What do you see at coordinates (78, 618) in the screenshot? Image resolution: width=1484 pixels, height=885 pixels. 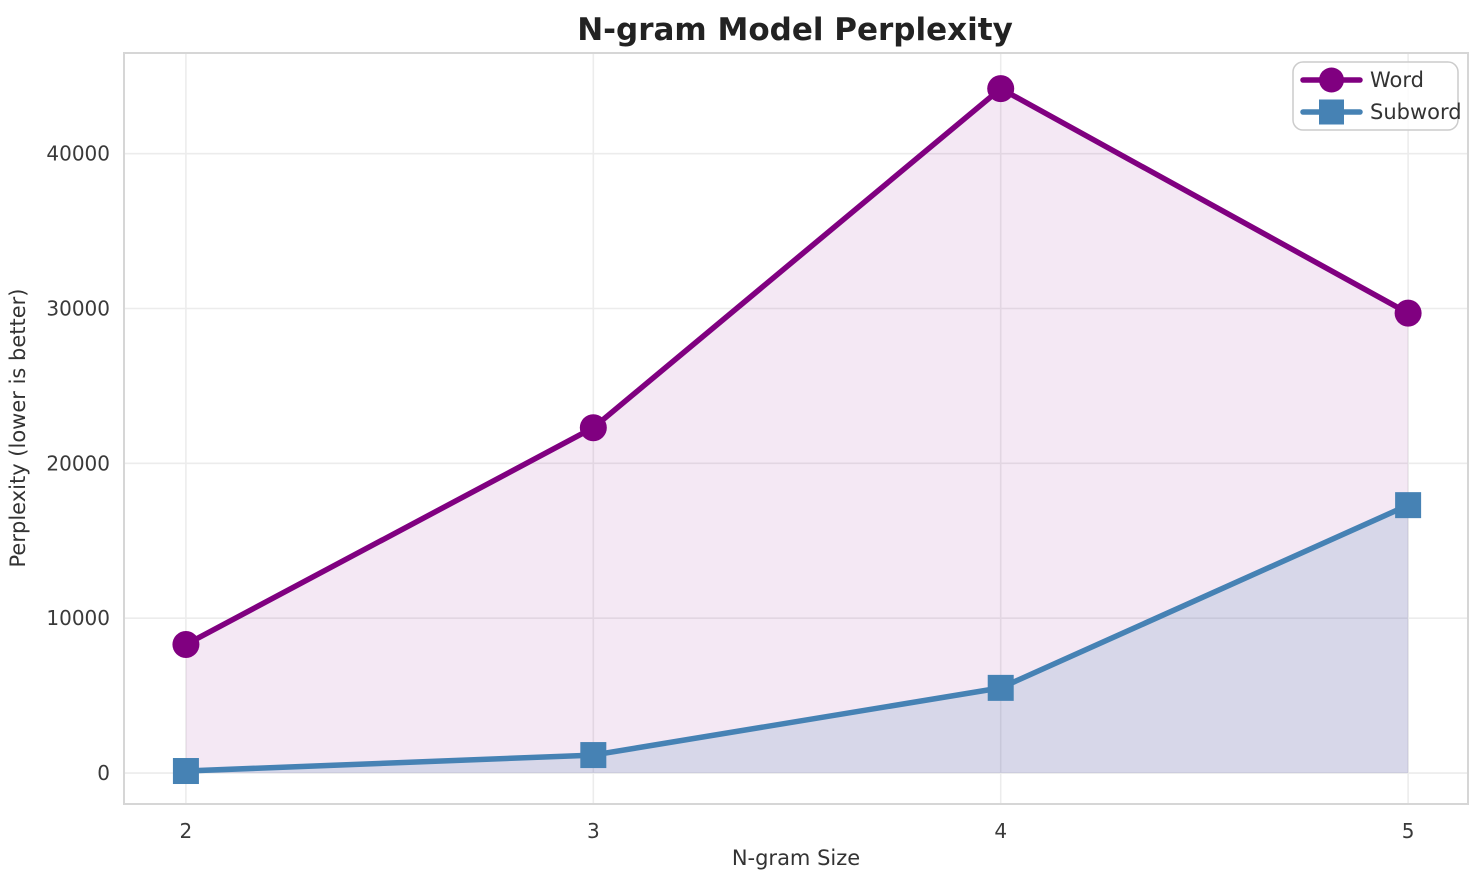 I see `y-tick-label: 10000` at bounding box center [78, 618].